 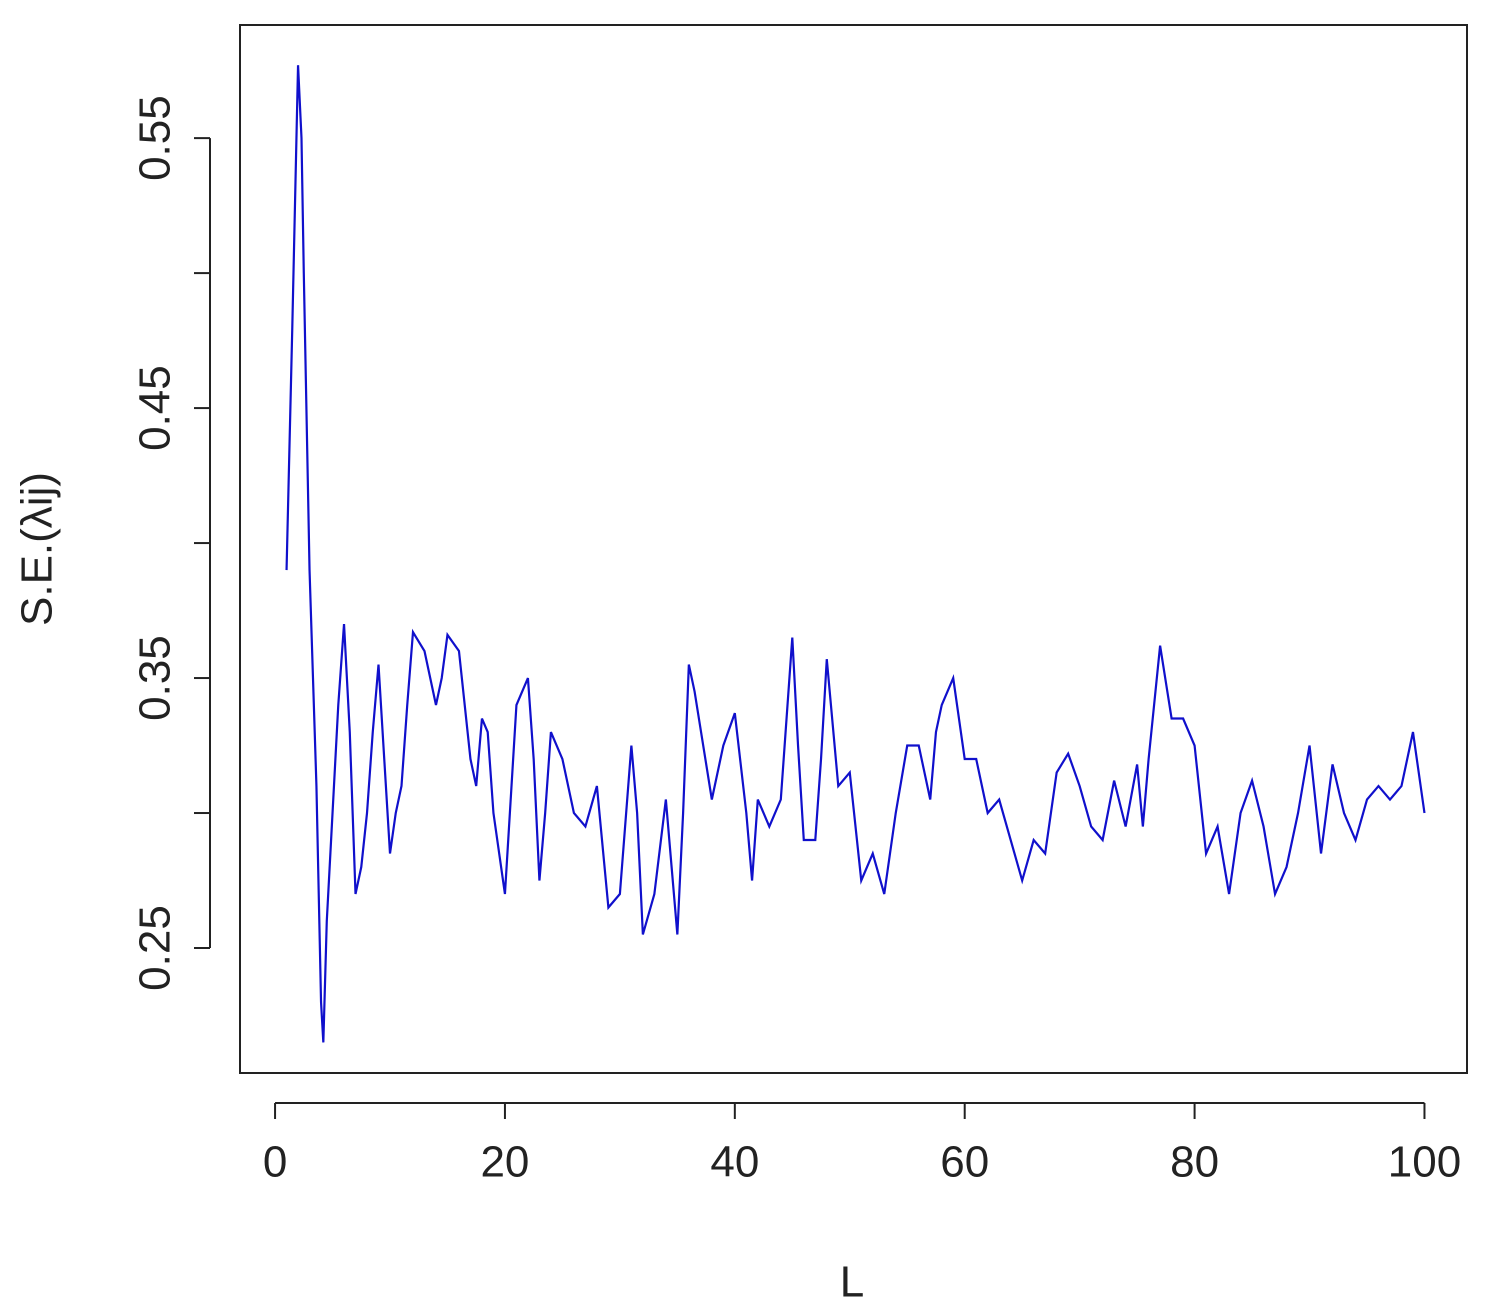 I want to click on x-tick-label: 60, so click(x=964, y=1162).